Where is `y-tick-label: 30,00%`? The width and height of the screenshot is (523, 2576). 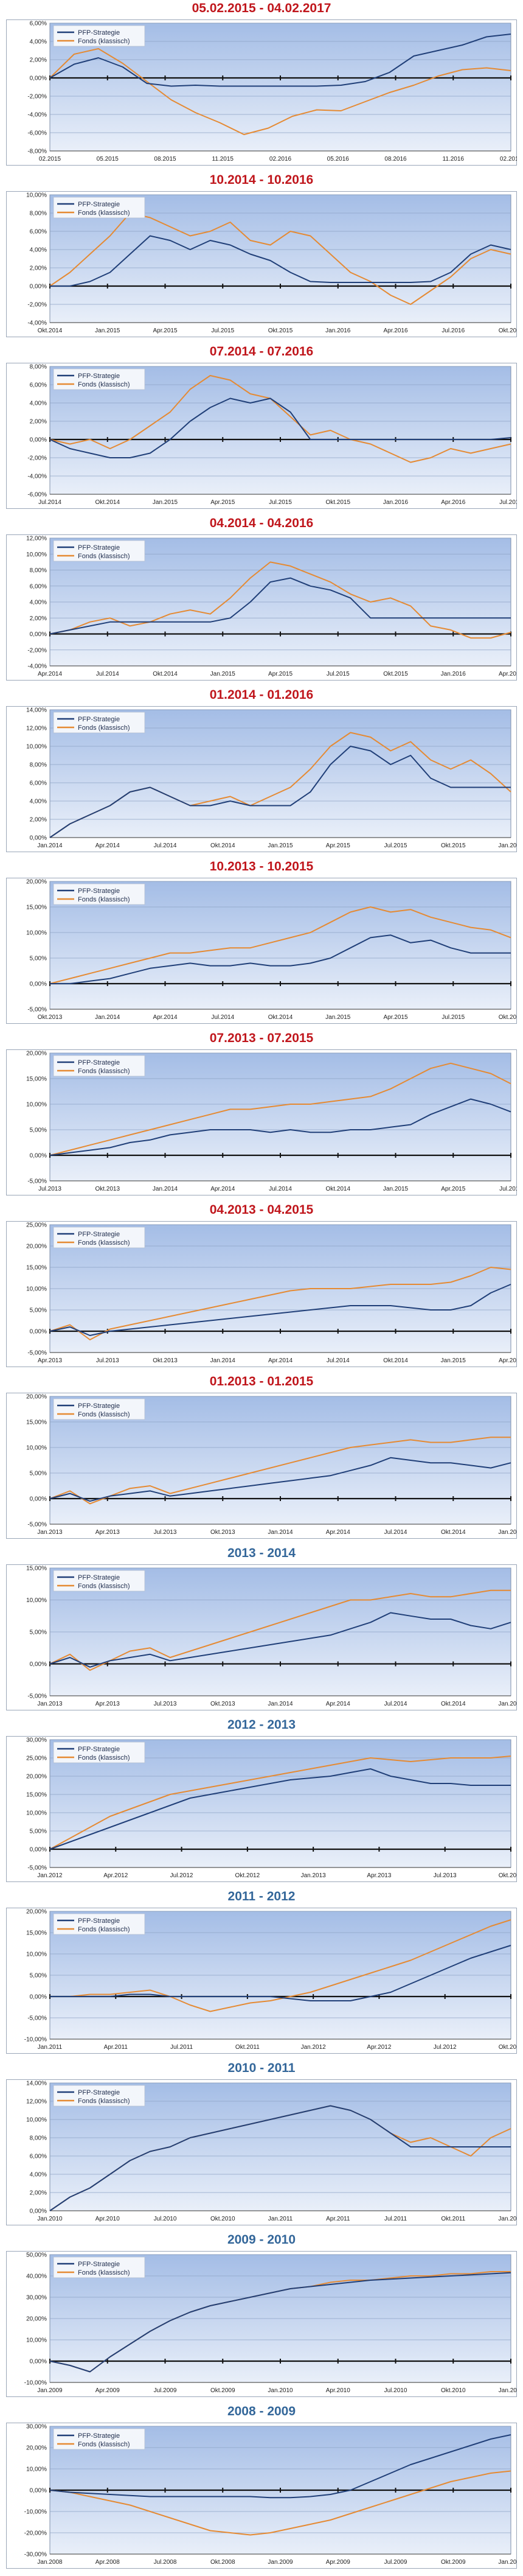
y-tick-label: 30,00% is located at coordinates (37, 2298).